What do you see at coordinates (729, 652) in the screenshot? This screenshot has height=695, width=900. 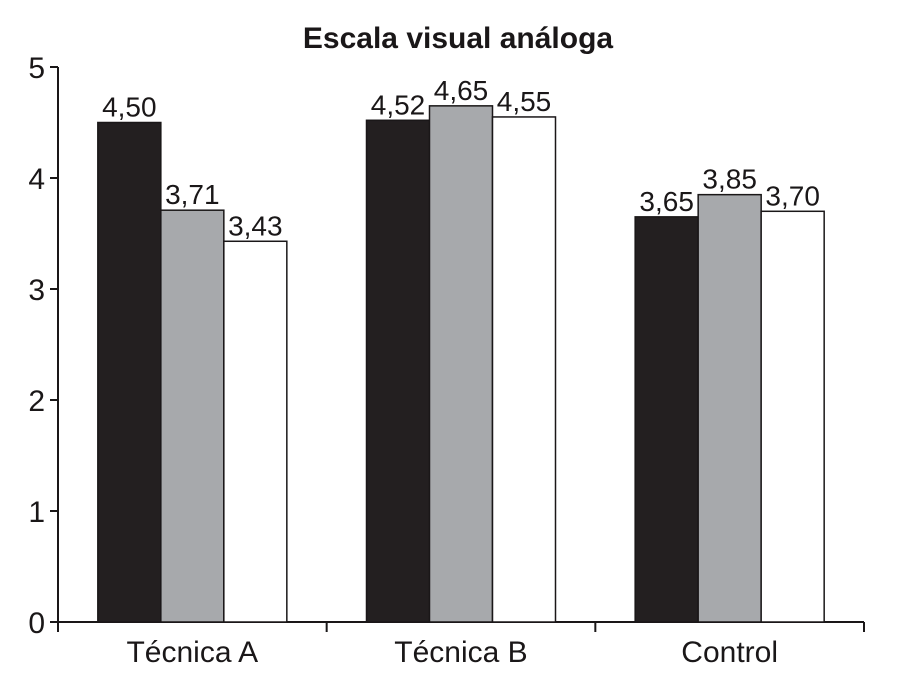 I see `x-category-label: Control` at bounding box center [729, 652].